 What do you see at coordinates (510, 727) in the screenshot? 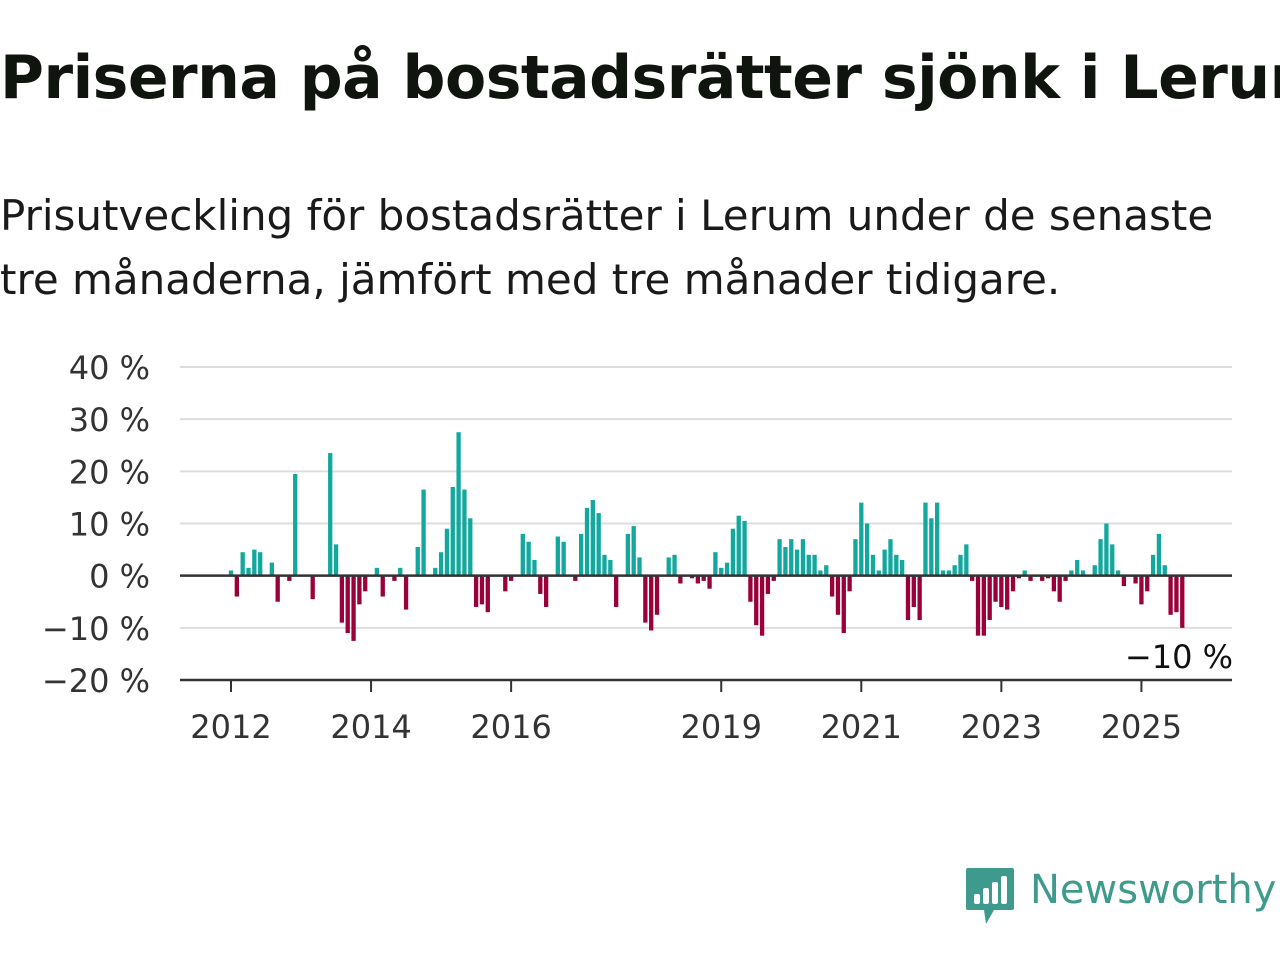
I see `x-tick-label: 2016` at bounding box center [510, 727].